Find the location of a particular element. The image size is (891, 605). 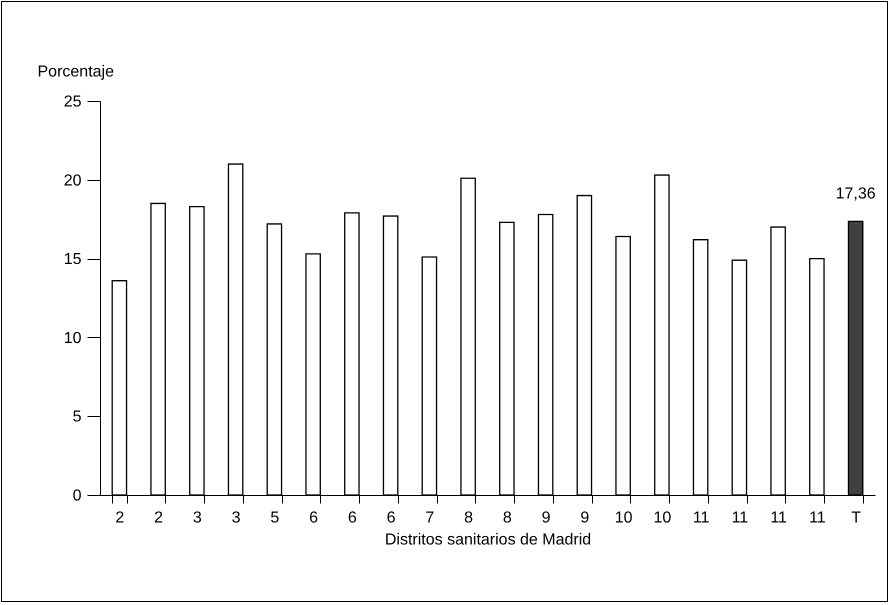

x-tick-label: T is located at coordinates (856, 518).